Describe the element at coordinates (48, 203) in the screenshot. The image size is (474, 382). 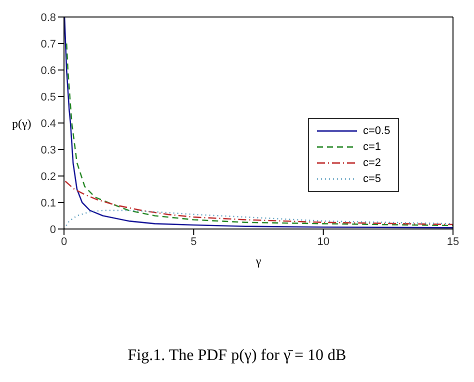
I see `y-tick-label: 0.1` at that location.